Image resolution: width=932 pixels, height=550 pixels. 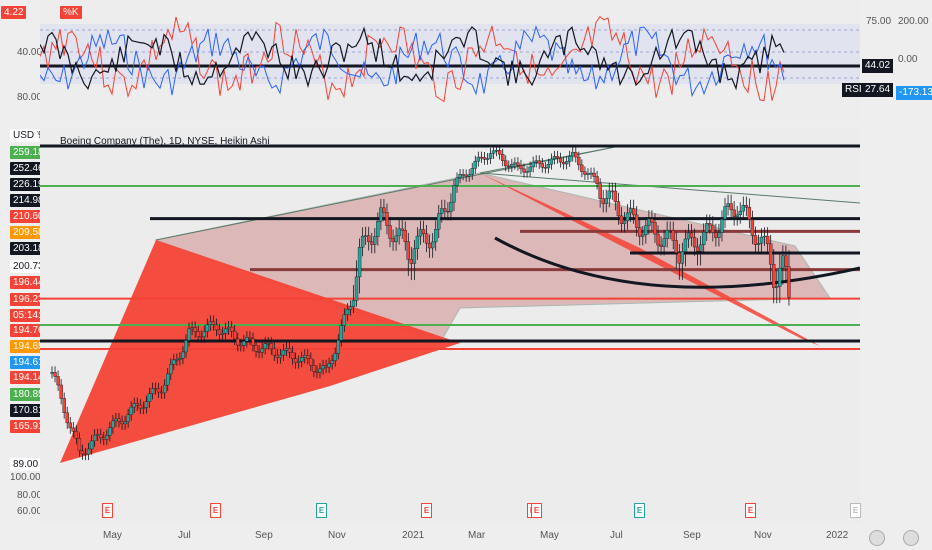 I want to click on price-label-value: 214.98, so click(x=28, y=200).